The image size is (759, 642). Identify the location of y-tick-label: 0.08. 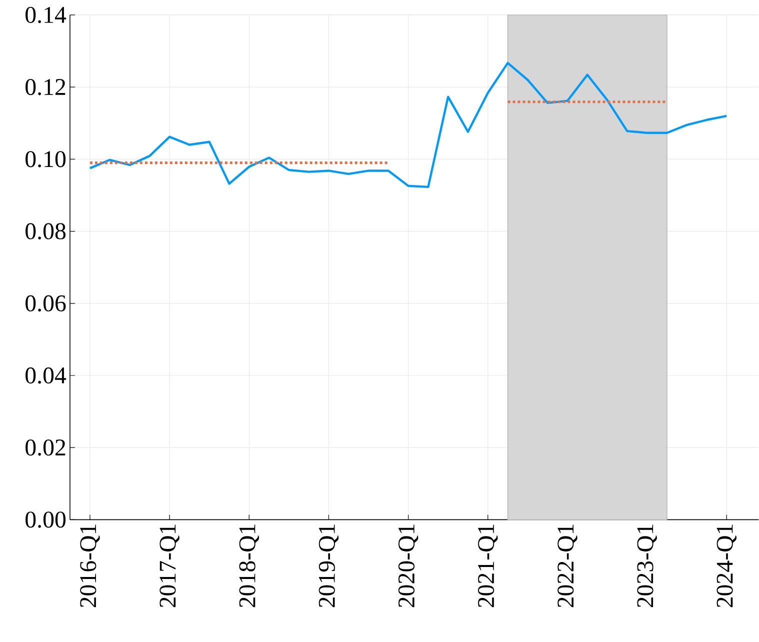
(46, 231).